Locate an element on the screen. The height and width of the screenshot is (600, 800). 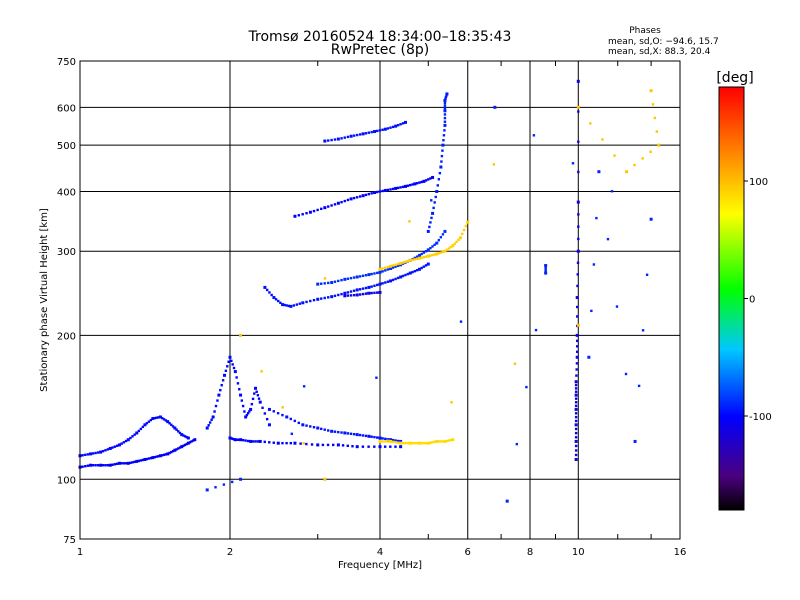
stats-heading: Phases is located at coordinates (645, 31).